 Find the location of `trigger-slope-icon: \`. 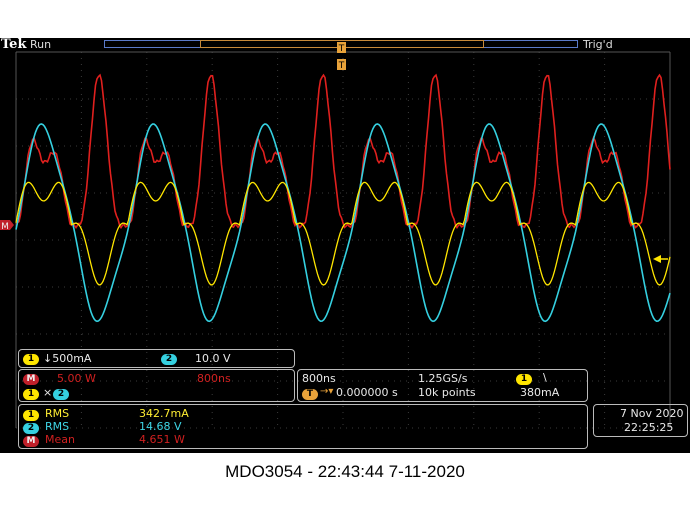

trigger-slope-icon: \ is located at coordinates (545, 377).